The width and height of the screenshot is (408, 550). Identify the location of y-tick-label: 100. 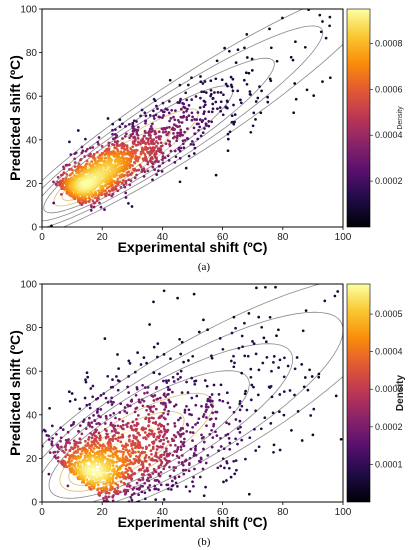
(28, 285).